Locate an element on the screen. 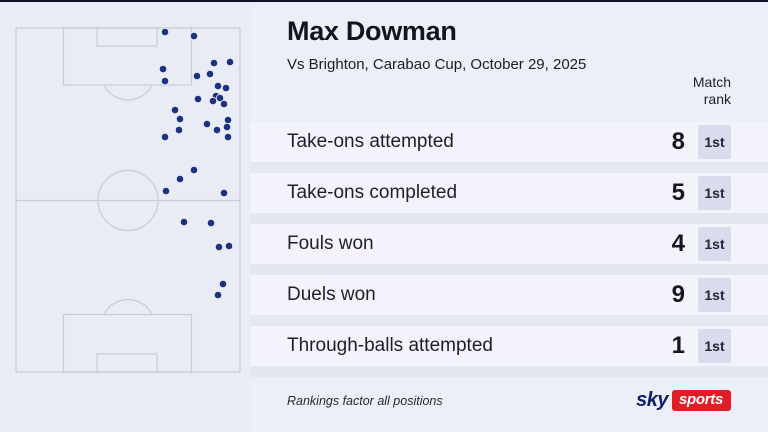  stat-row-take-ons-attempted: Take-ons attempted 8 1st is located at coordinates (509, 142).